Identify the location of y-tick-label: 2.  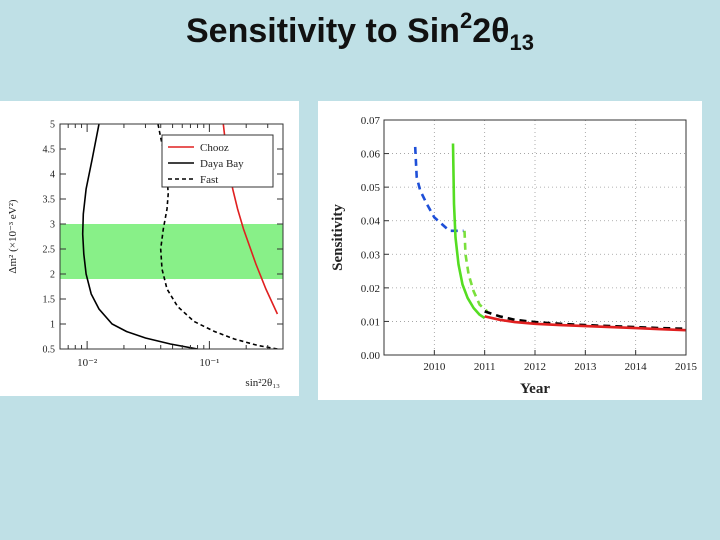
(52, 275).